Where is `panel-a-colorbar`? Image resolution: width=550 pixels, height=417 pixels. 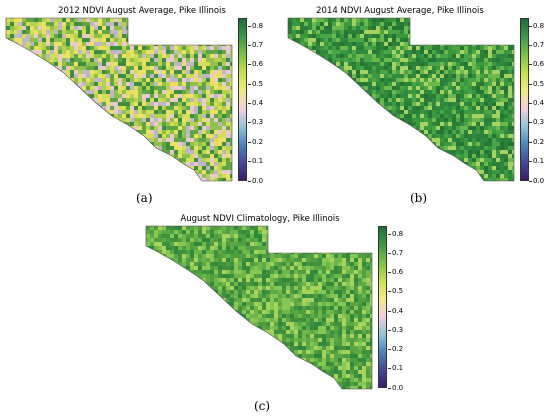 panel-a-colorbar is located at coordinates (242, 99).